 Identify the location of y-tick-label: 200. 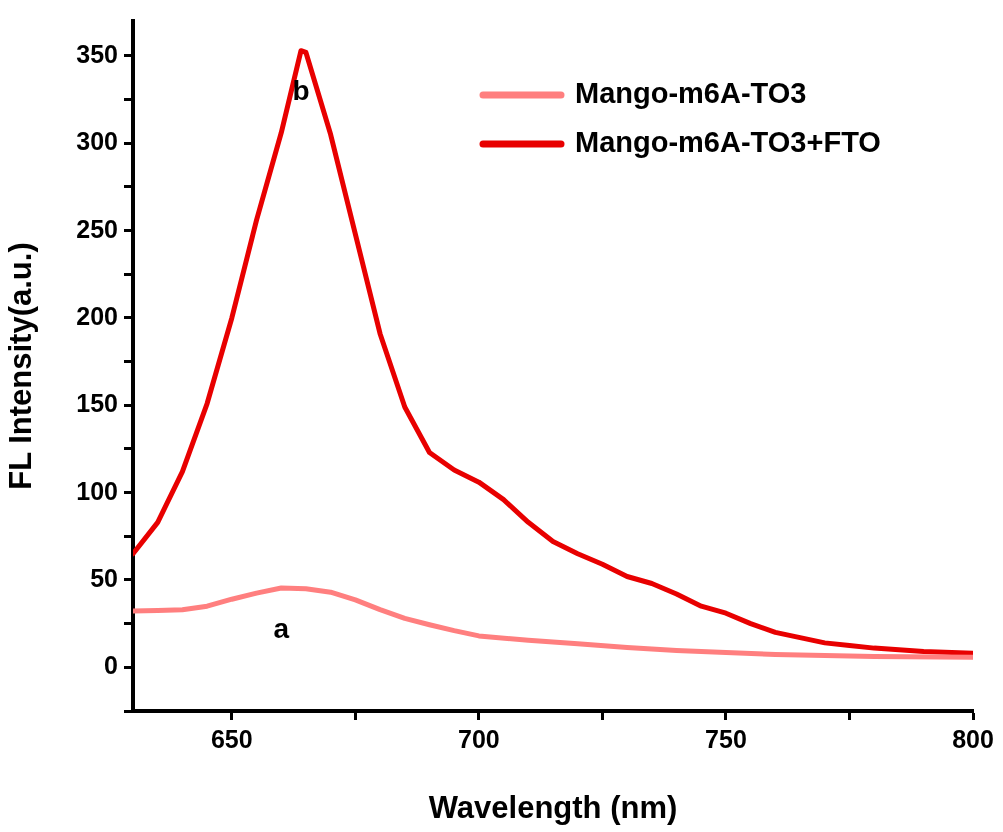
(97, 315).